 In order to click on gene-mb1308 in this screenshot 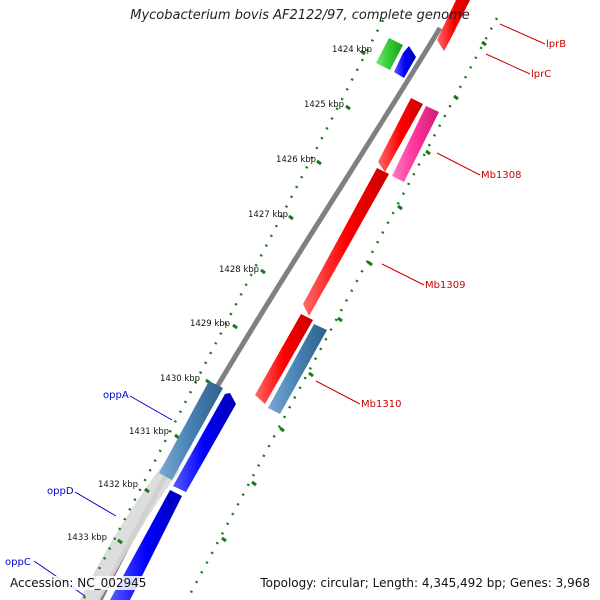, I will do `click(400, 135)`.